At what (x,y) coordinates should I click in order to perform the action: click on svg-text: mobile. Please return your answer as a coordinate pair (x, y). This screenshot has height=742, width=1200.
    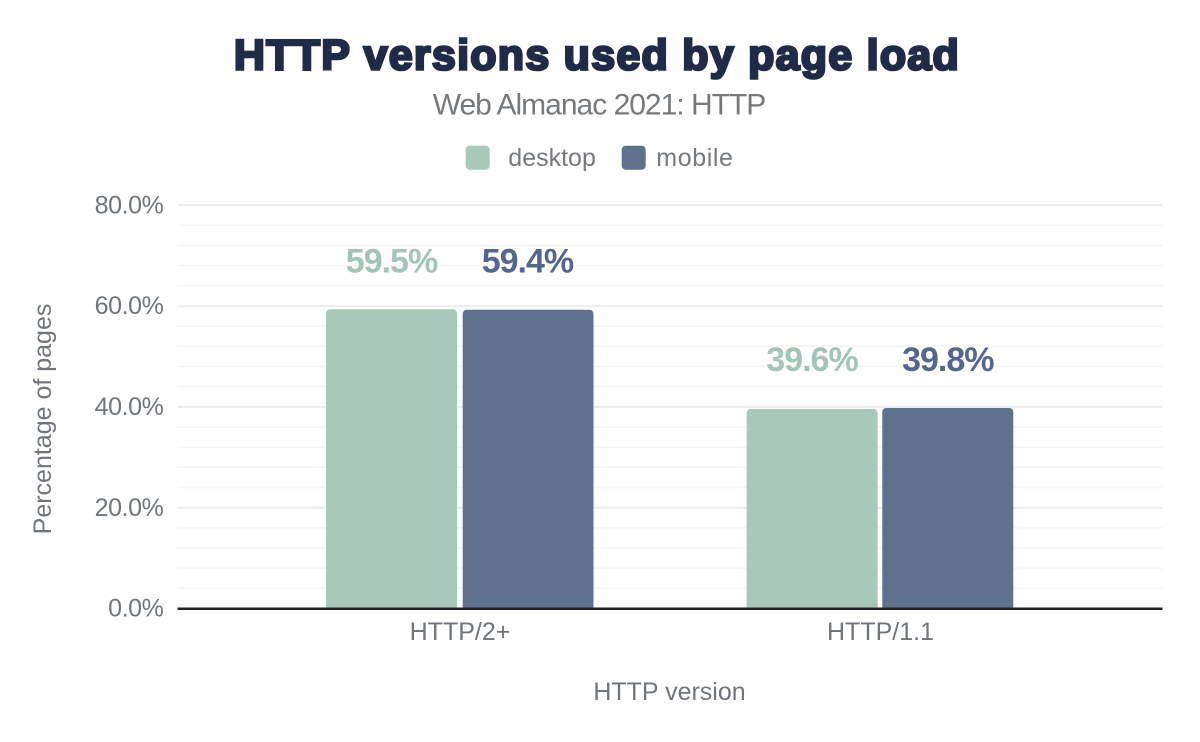
    Looking at the image, I should click on (694, 158).